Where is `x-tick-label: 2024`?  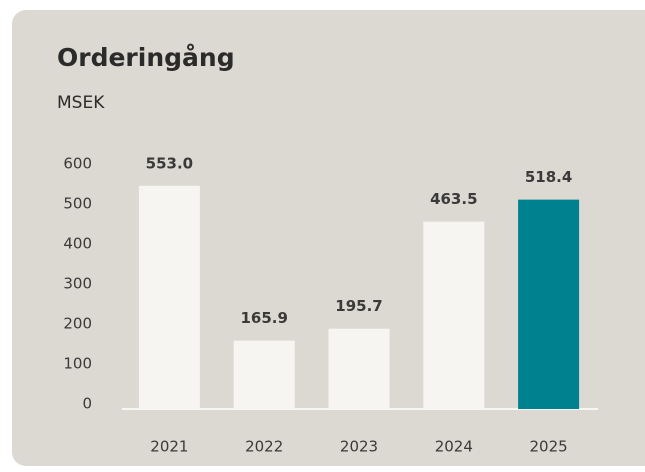 x-tick-label: 2024 is located at coordinates (454, 447).